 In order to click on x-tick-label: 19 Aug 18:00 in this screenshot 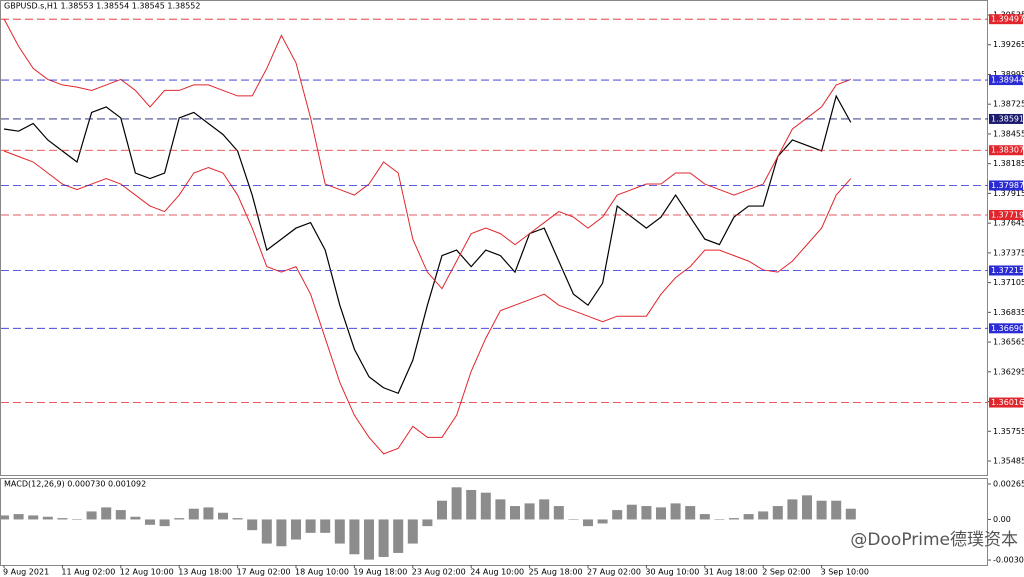, I will do `click(380, 572)`.